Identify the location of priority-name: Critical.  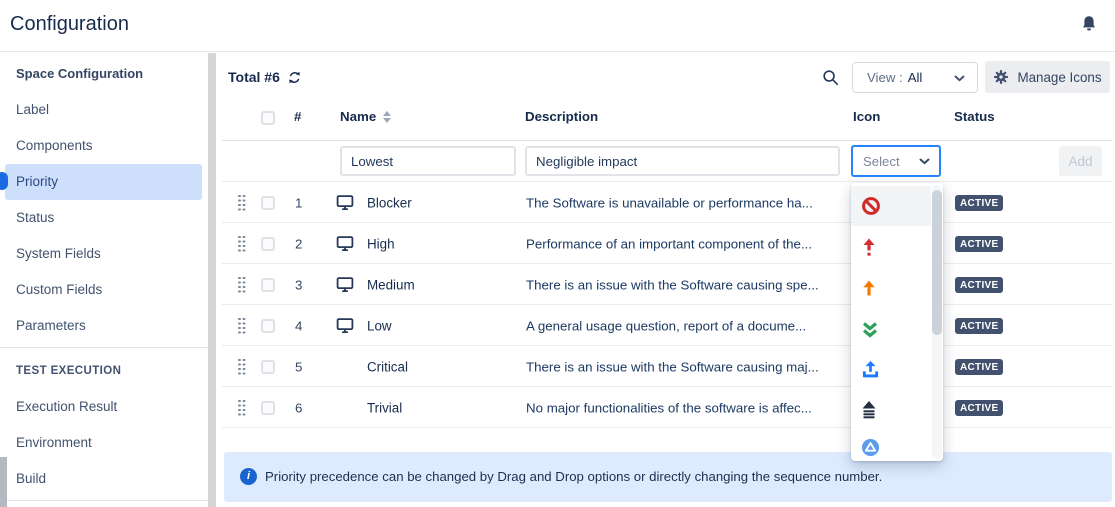
(387, 366).